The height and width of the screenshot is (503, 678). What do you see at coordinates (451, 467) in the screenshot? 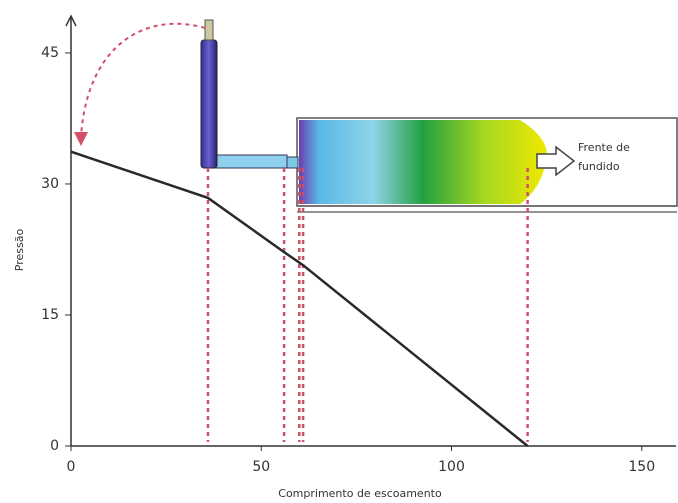
I see `x-tick-label: 100` at bounding box center [451, 467].